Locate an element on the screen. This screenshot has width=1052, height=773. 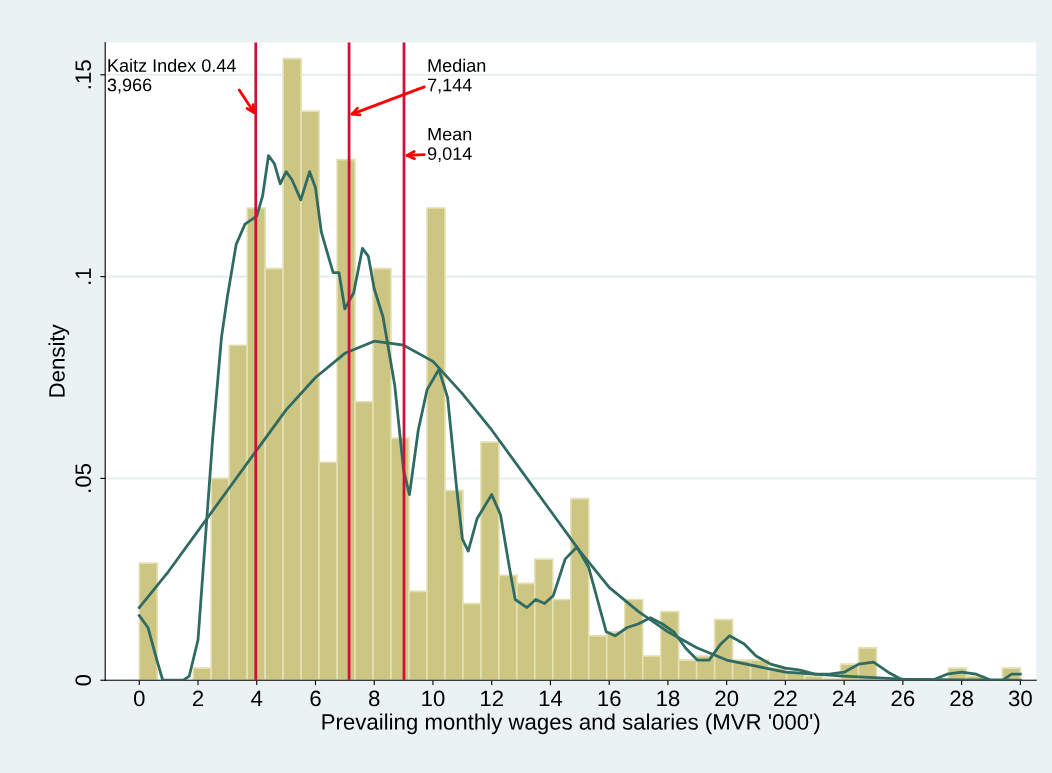
x-tick-label: 8 is located at coordinates (374, 698).